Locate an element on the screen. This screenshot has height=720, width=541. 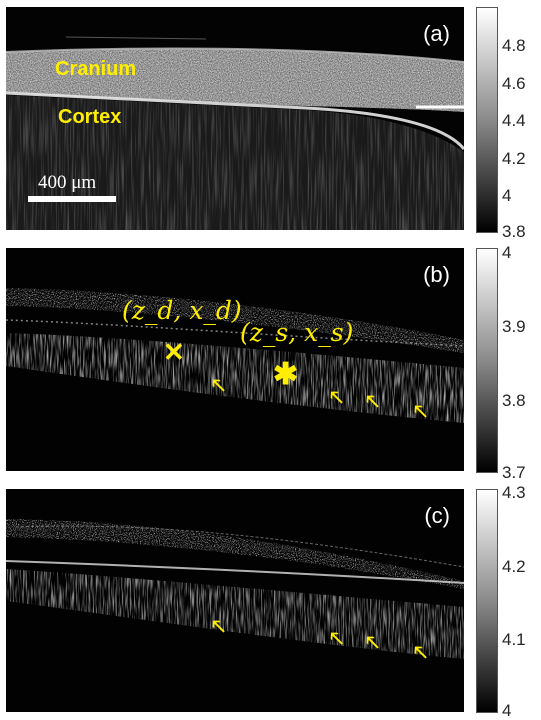
colorbar-a-tick: 4.8 is located at coordinates (514, 45).